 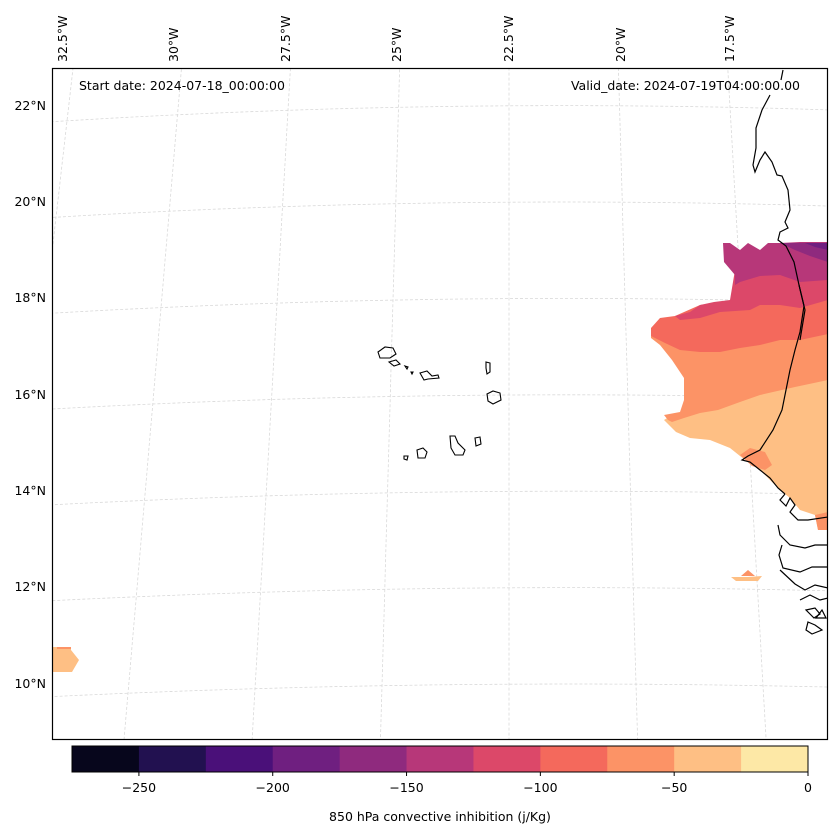 I want to click on valid-date-annotation: Valid_date: 2024-07-19T04:00:00.00, so click(x=685, y=85).